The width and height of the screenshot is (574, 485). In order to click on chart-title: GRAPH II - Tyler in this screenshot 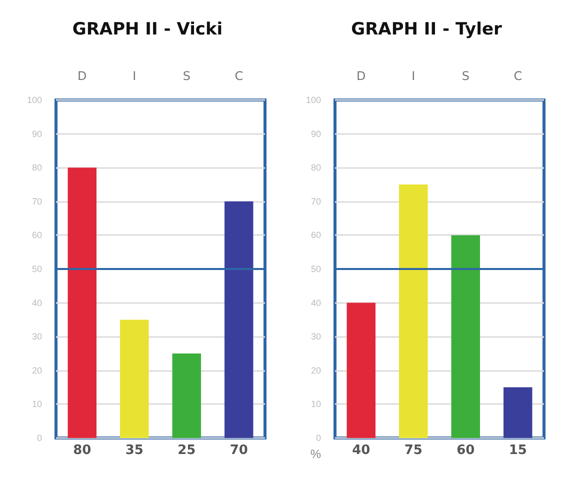, I will do `click(426, 30)`.